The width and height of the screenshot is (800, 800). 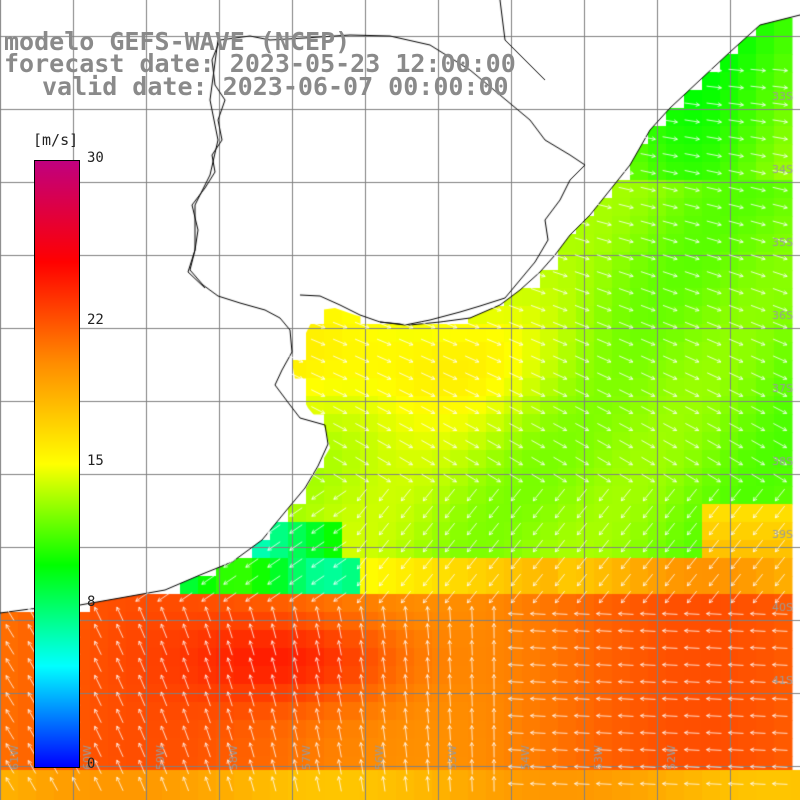 I want to click on colorbar-tick-label: 30, so click(x=95, y=158).